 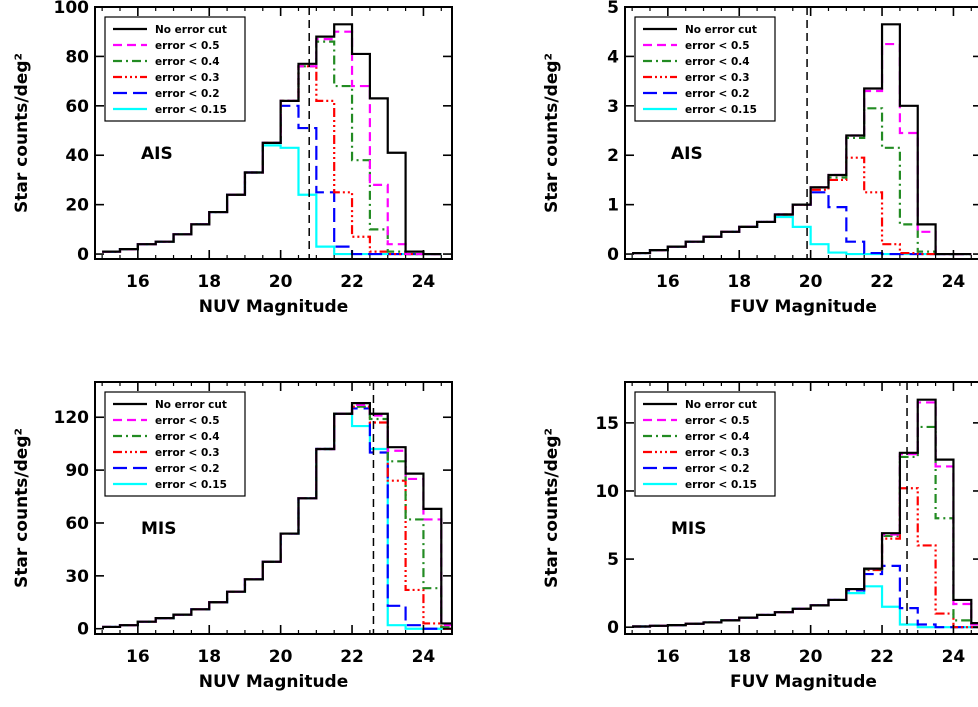 What do you see at coordinates (77, 57) in the screenshot?
I see `y-tick-label: 80` at bounding box center [77, 57].